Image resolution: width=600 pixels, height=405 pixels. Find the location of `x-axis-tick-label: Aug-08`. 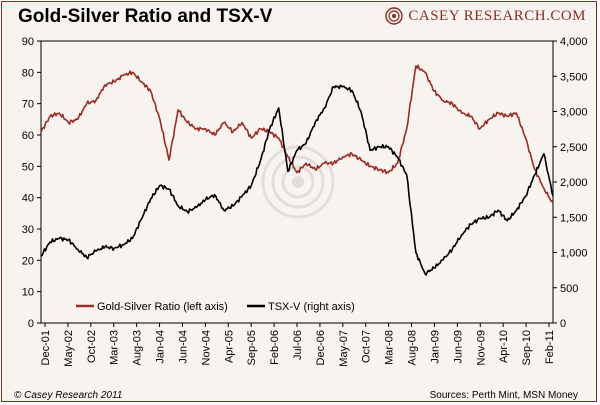

x-axis-tick-label: Aug-08 is located at coordinates (413, 347).